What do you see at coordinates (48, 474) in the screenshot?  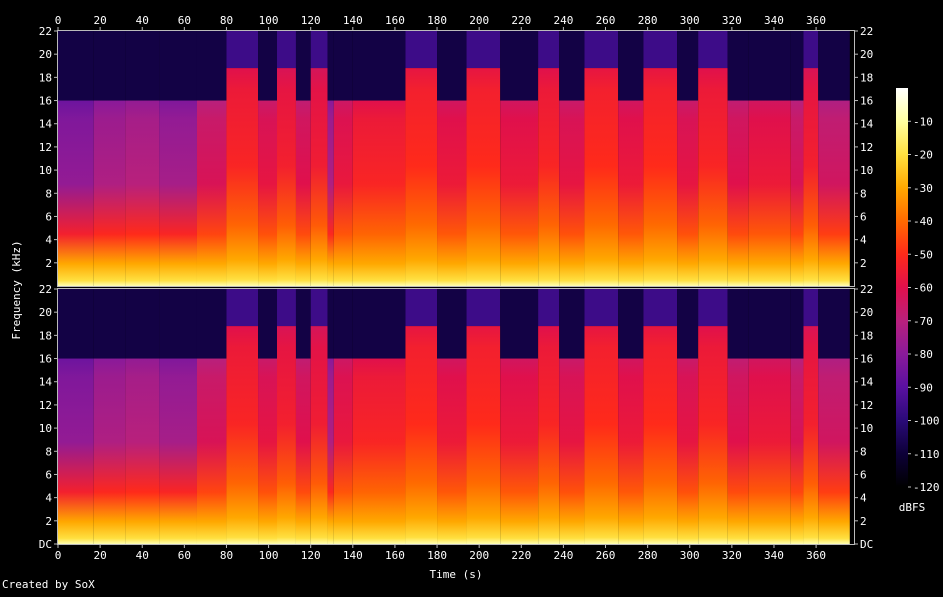 I see `y-tick-label: 6` at bounding box center [48, 474].